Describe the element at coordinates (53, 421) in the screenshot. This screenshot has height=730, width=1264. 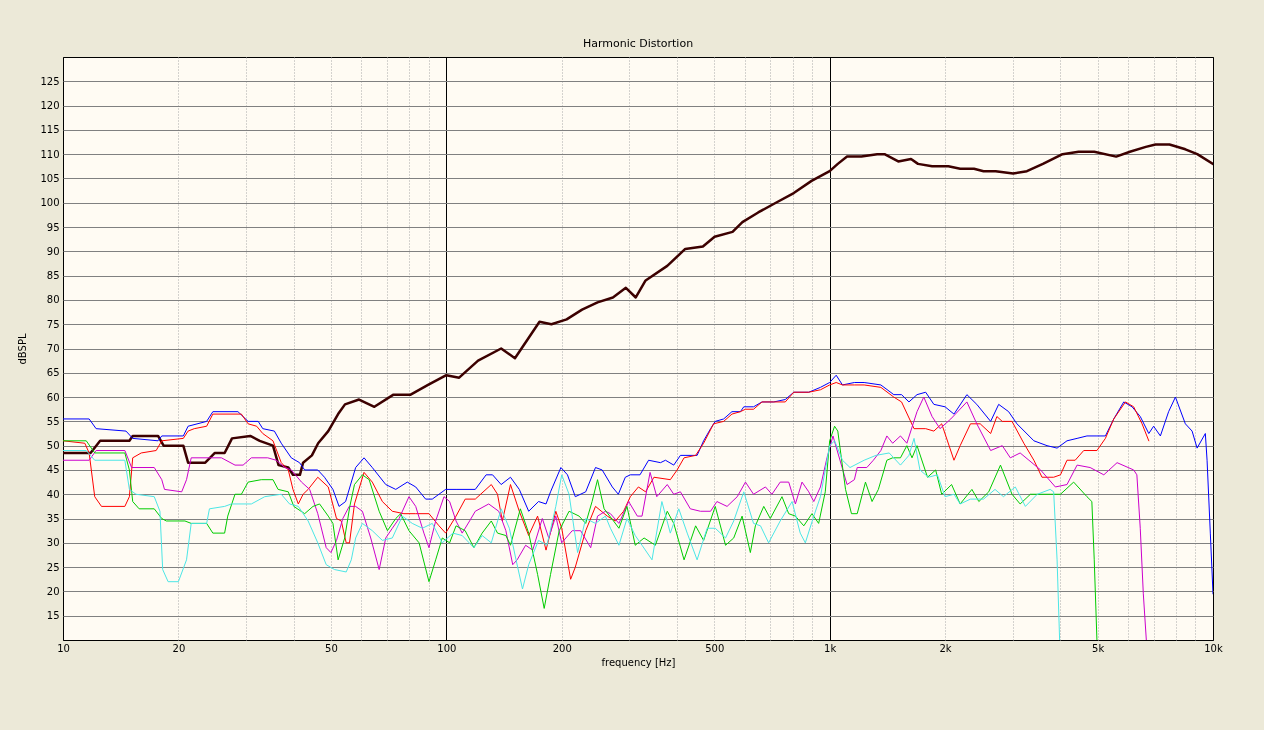
I see `y-tick-label: 55` at that location.